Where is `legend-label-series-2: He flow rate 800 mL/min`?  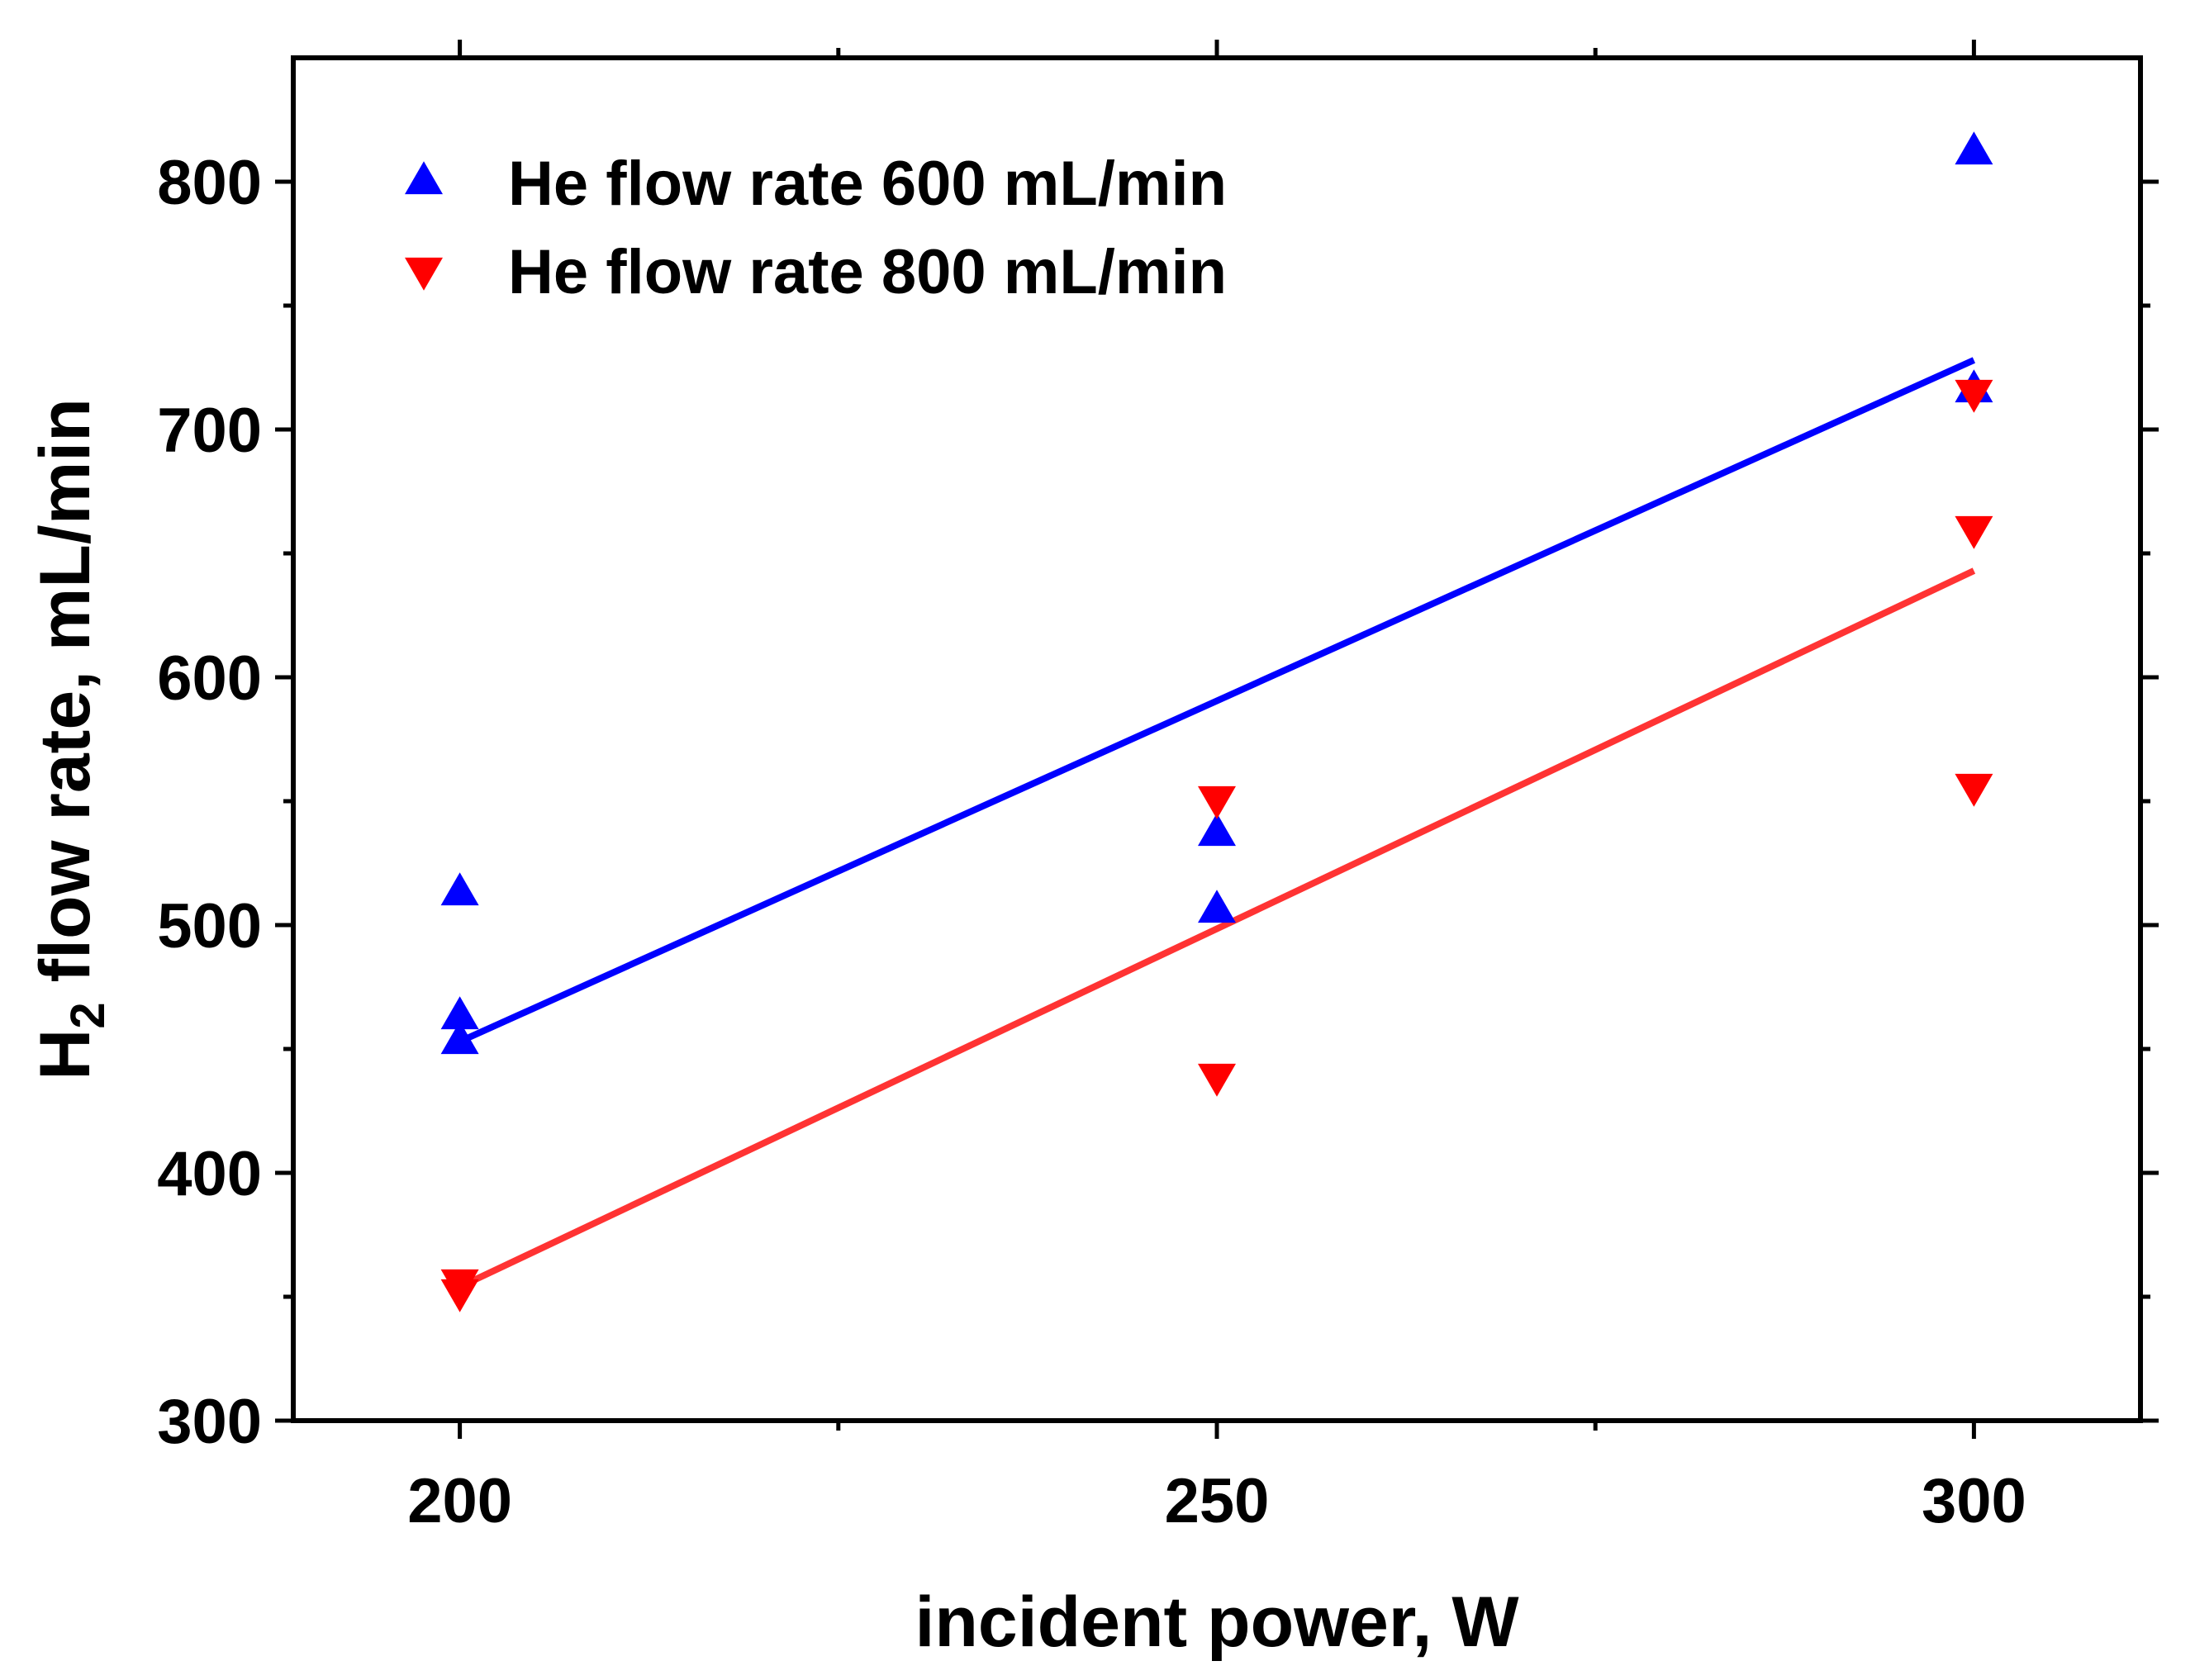
legend-label-series-2: He flow rate 800 mL/min is located at coordinates (867, 272).